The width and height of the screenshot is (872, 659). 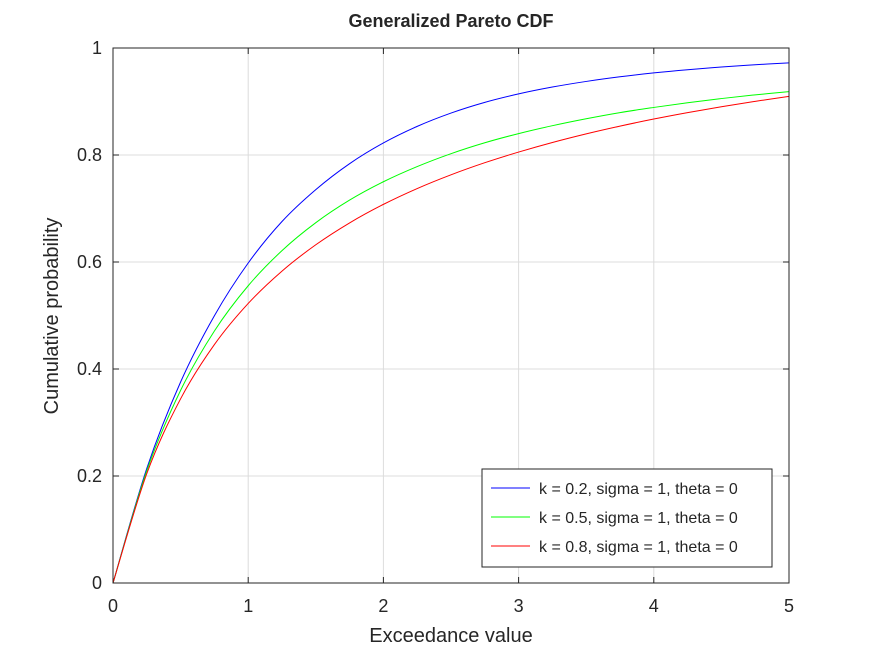 I want to click on y-tick-label: 0.6, so click(x=89, y=262).